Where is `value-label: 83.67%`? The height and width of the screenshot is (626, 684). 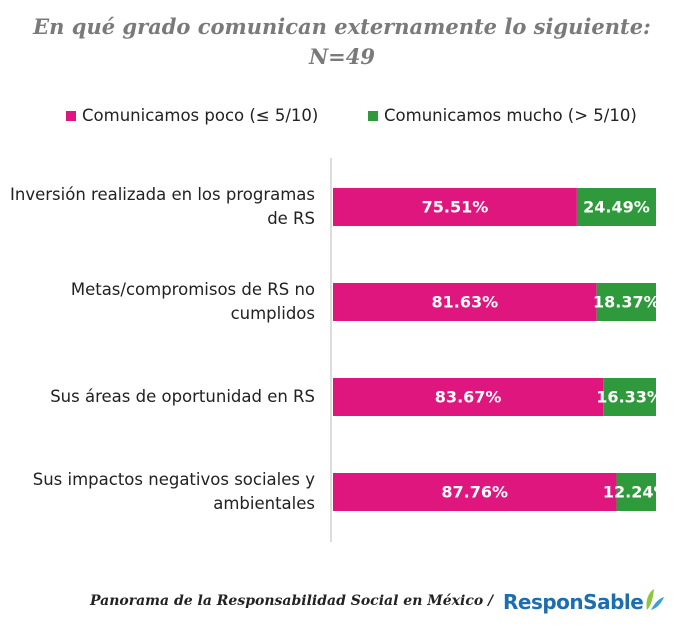 value-label: 83.67% is located at coordinates (468, 397).